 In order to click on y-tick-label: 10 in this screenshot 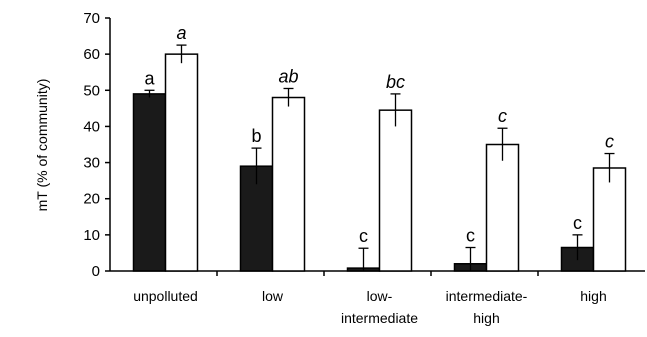, I will do `click(91, 235)`.